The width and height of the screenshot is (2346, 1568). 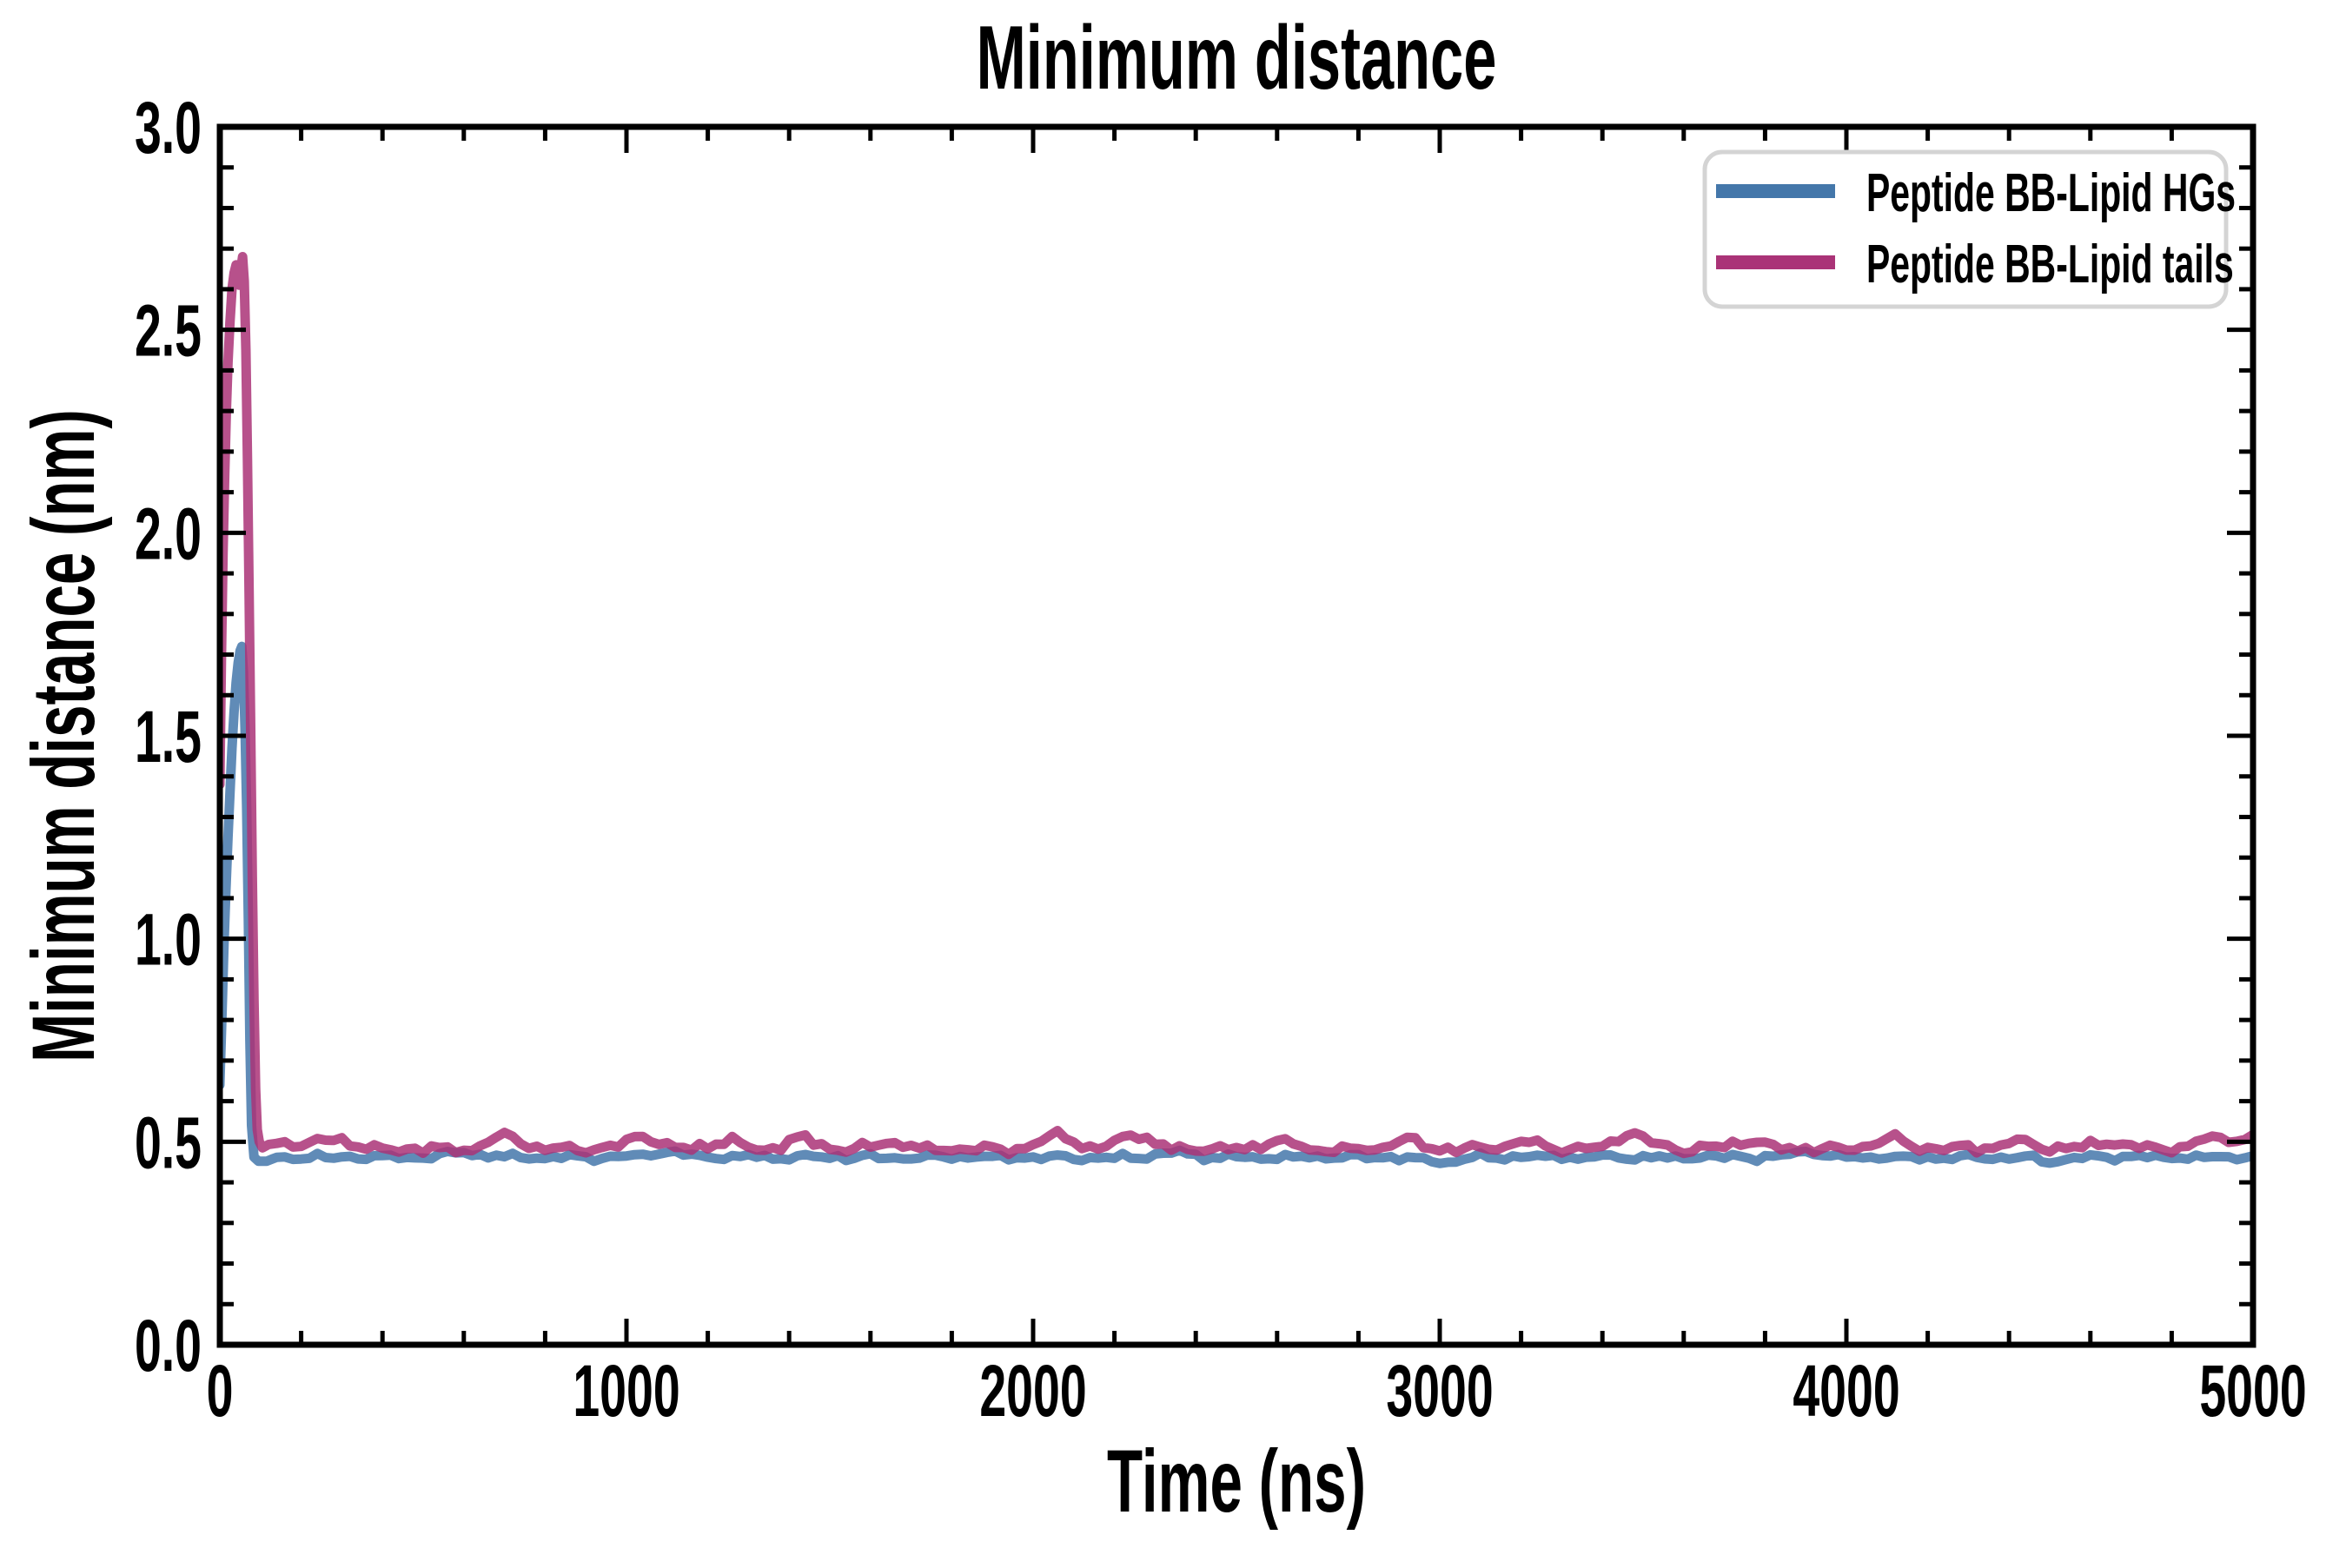 What do you see at coordinates (169, 534) in the screenshot?
I see `y-tick-label: 2.0` at bounding box center [169, 534].